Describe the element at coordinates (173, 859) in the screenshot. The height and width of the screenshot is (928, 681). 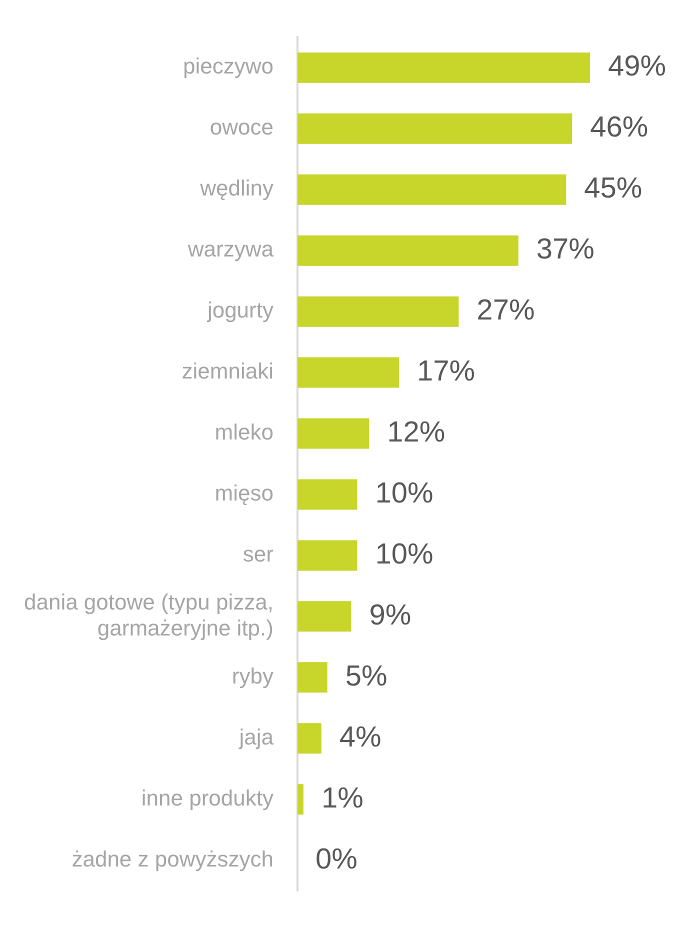
I see `y-tick-label: żadne z powyższych` at that location.